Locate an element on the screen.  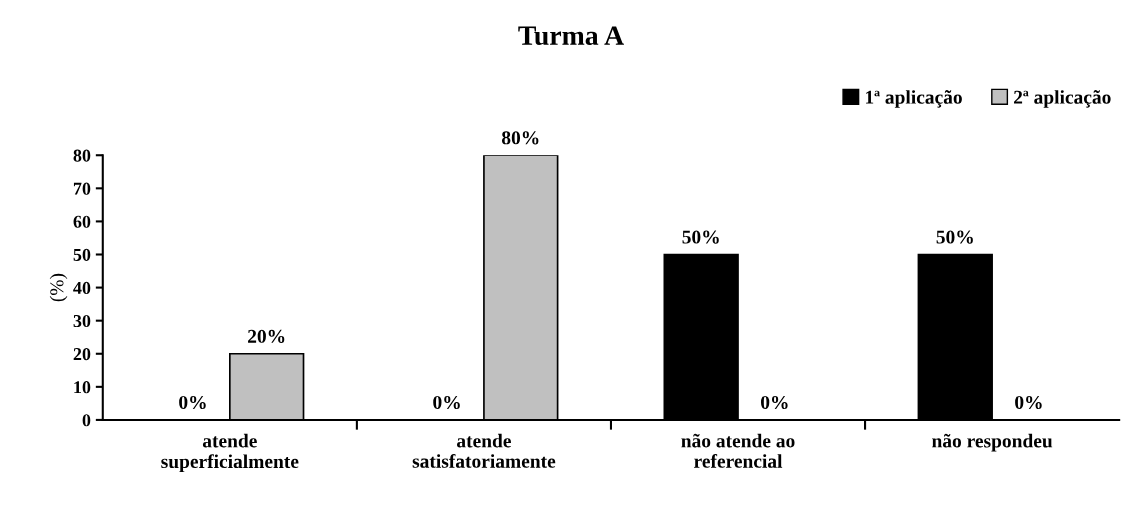
y-tick-label: 50 is located at coordinates (82, 254).